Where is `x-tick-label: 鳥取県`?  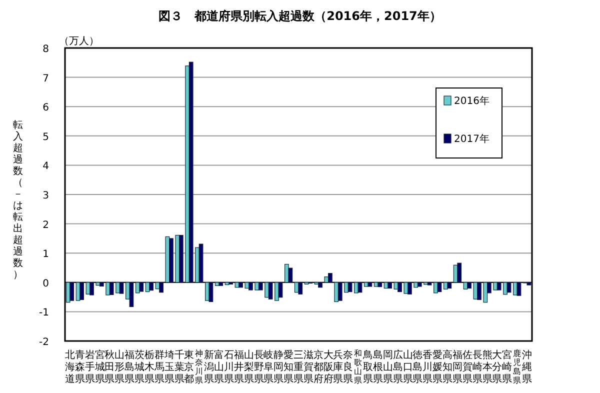
x-tick-label: 鳥取県 is located at coordinates (368, 367).